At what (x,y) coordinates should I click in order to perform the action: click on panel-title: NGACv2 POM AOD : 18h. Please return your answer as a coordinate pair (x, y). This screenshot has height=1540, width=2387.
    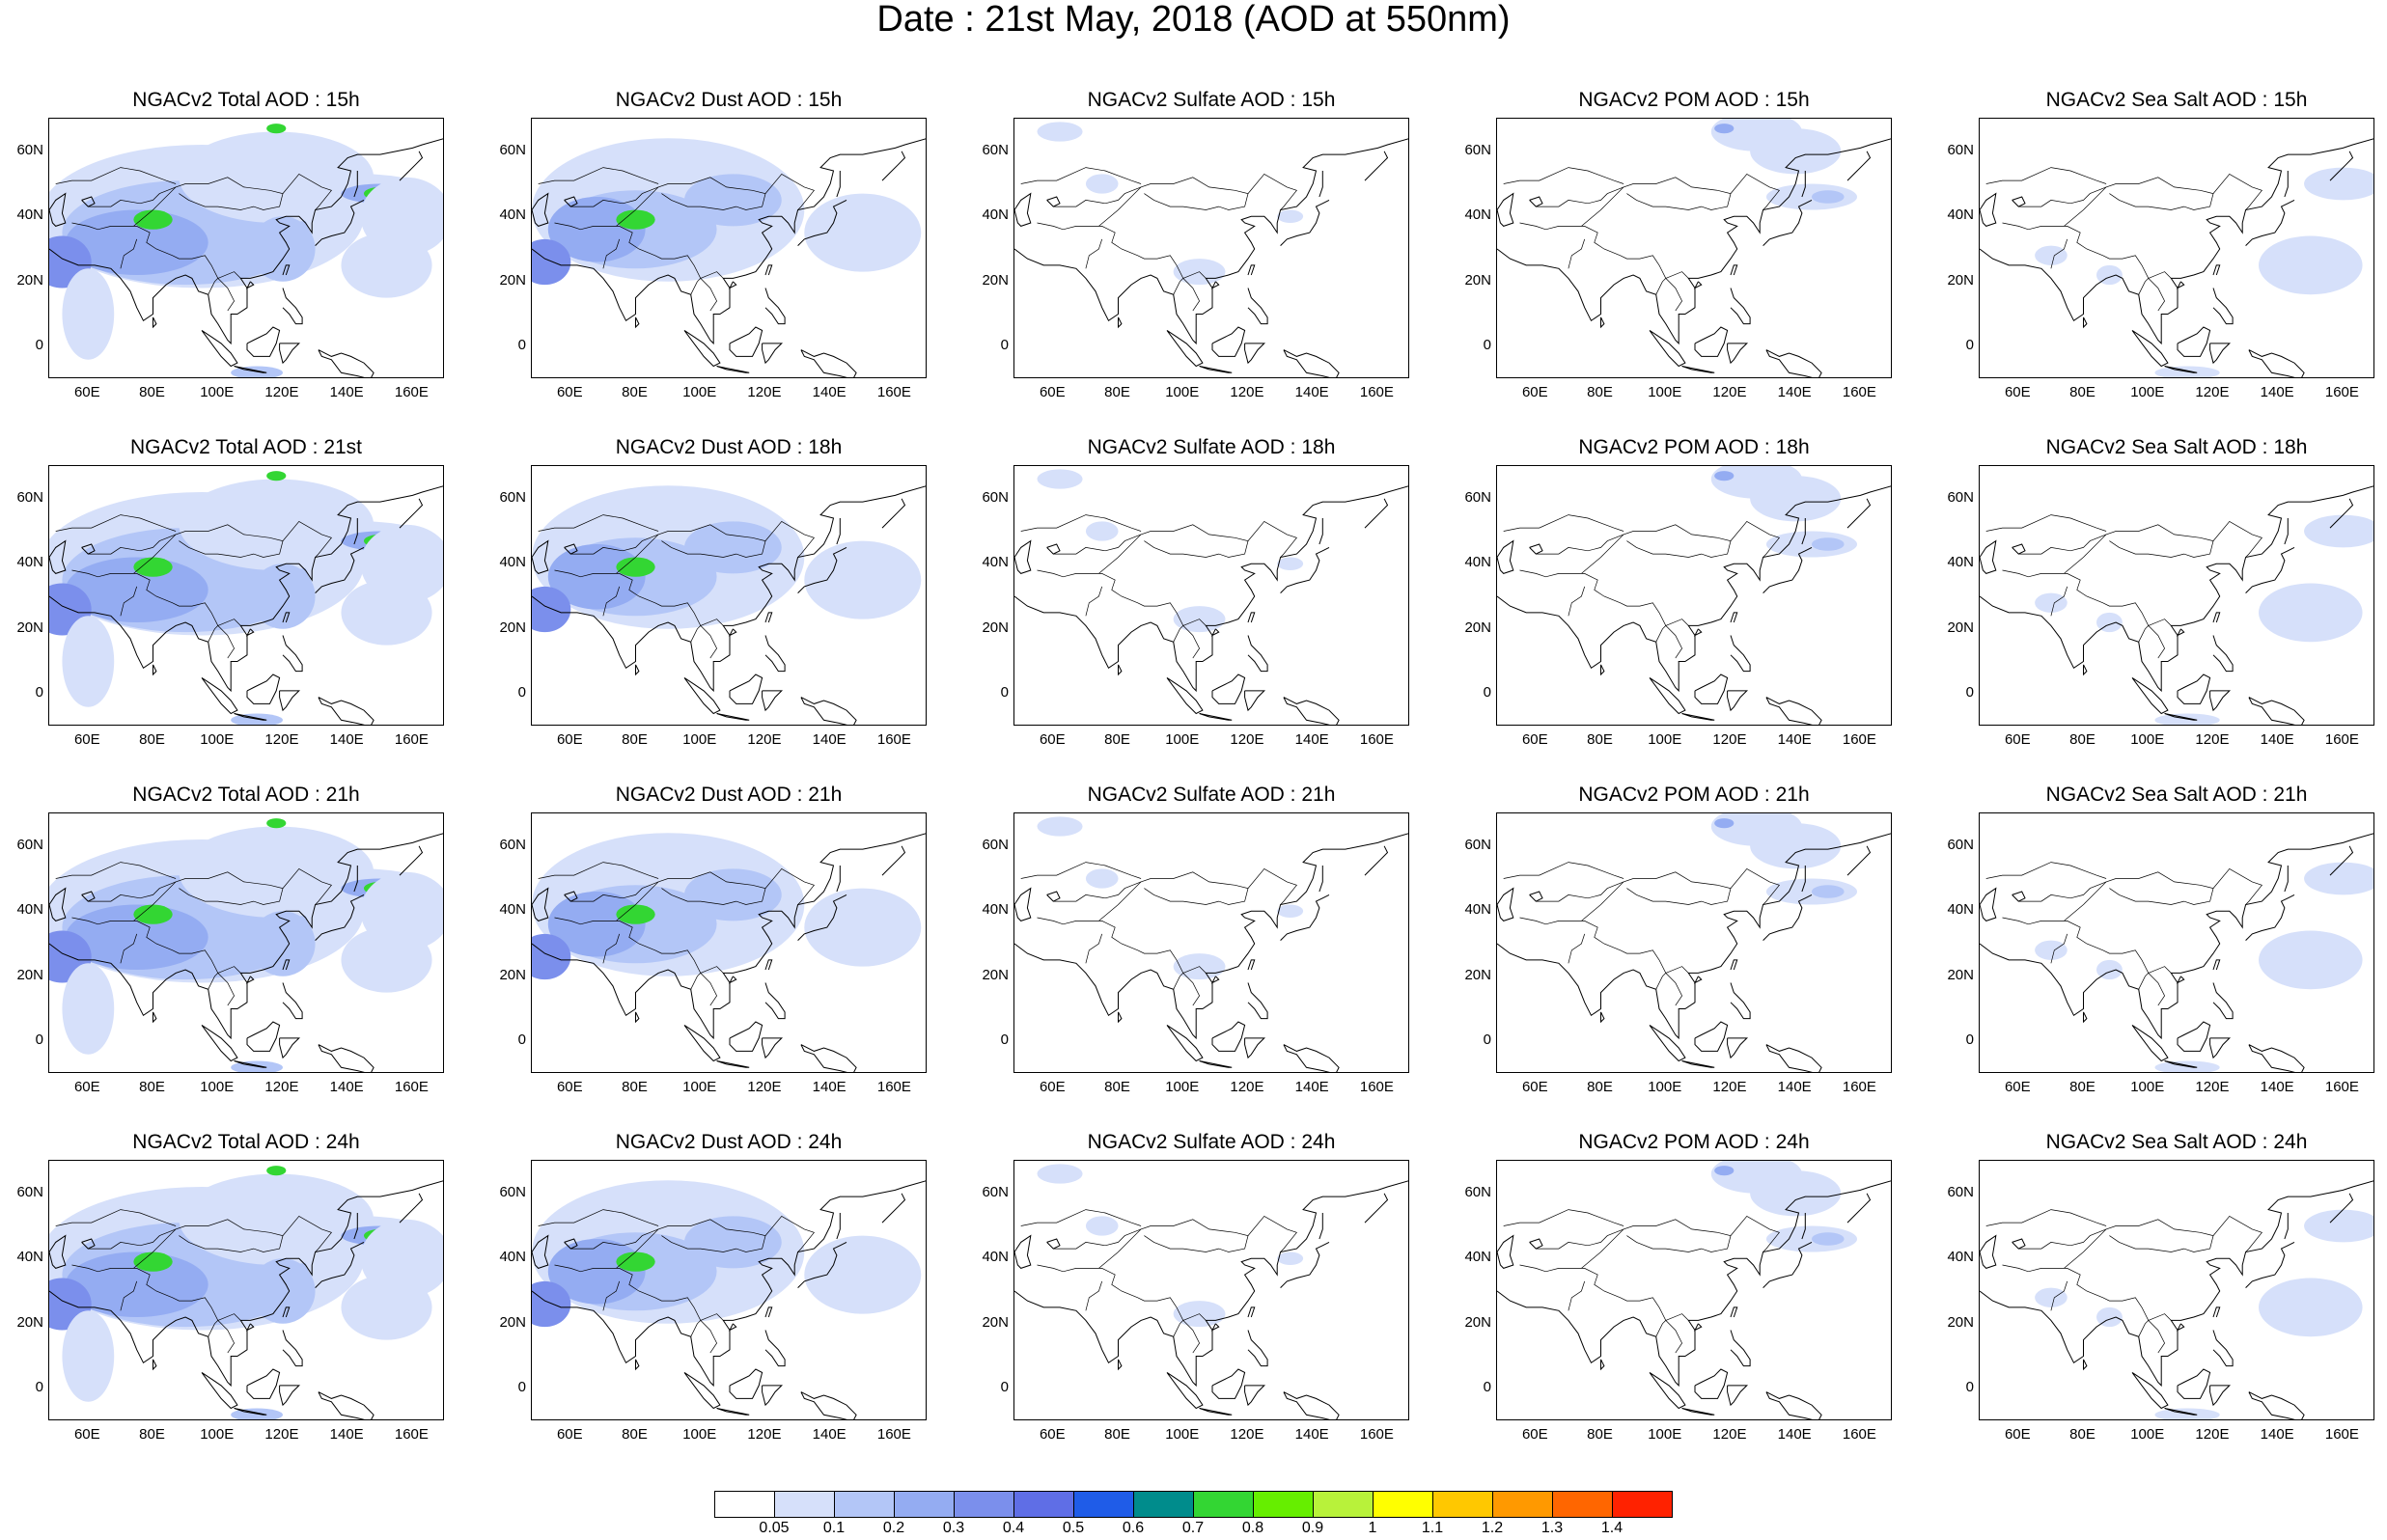
    Looking at the image, I should click on (1694, 447).